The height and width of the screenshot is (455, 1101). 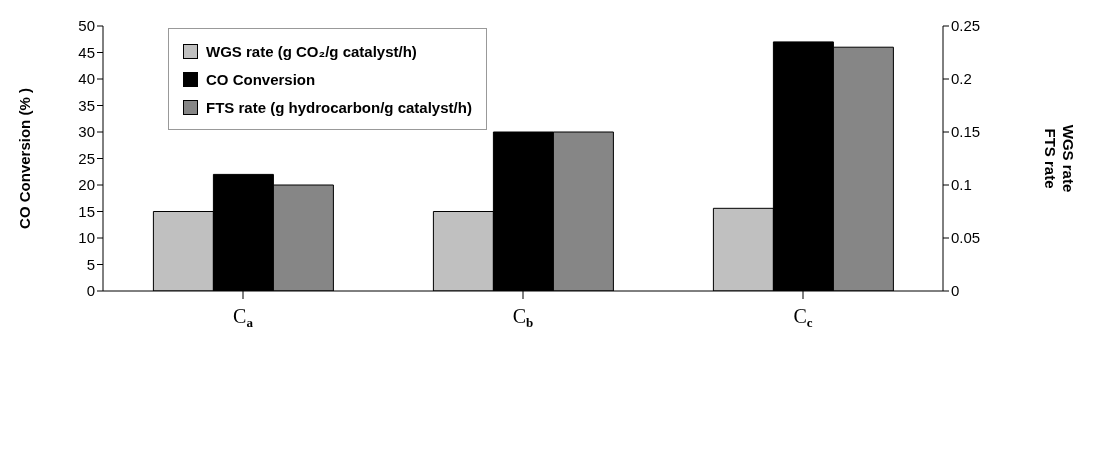 I want to click on legend-label: CO Conversion, so click(x=261, y=79).